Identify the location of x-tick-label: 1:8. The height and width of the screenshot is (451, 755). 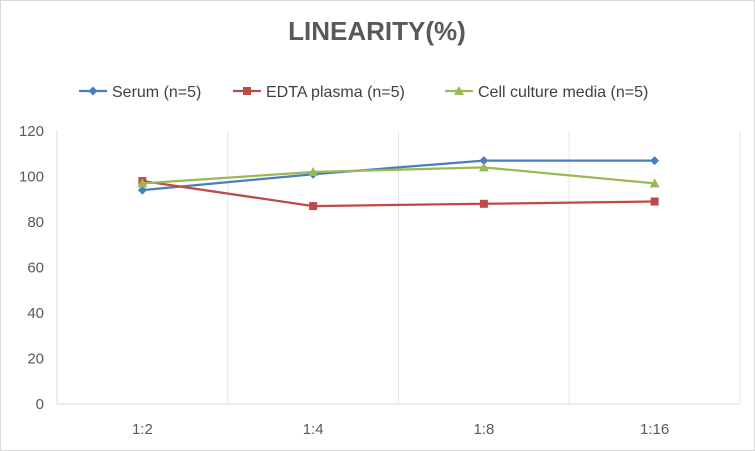
(483, 429).